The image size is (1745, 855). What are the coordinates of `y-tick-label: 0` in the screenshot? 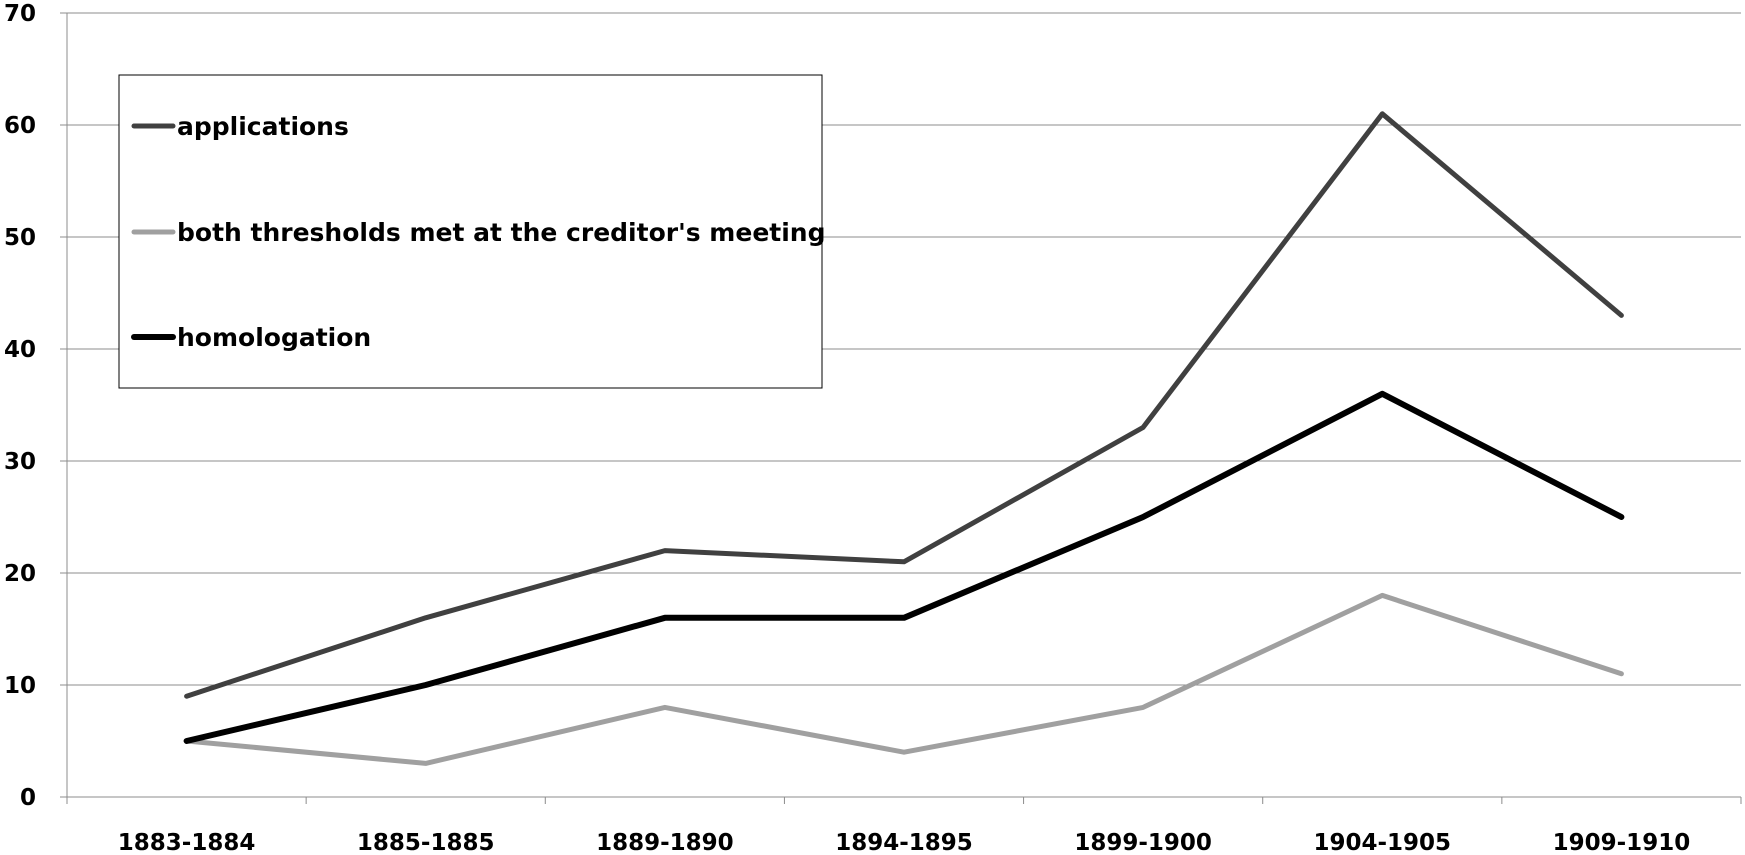 It's located at (28, 798).